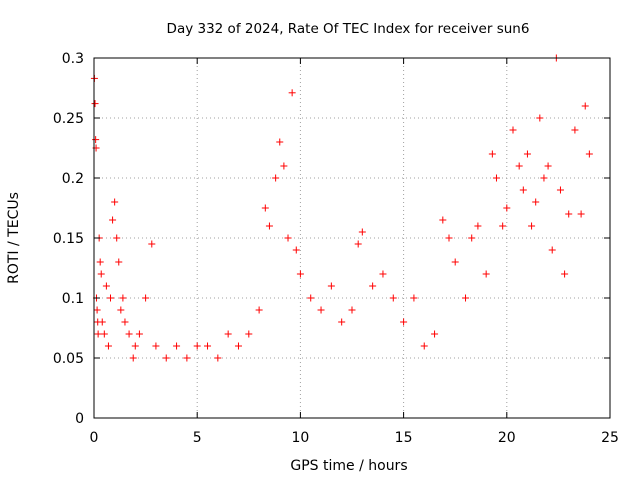  What do you see at coordinates (68, 359) in the screenshot?
I see `y-tick-label: 0.05` at bounding box center [68, 359].